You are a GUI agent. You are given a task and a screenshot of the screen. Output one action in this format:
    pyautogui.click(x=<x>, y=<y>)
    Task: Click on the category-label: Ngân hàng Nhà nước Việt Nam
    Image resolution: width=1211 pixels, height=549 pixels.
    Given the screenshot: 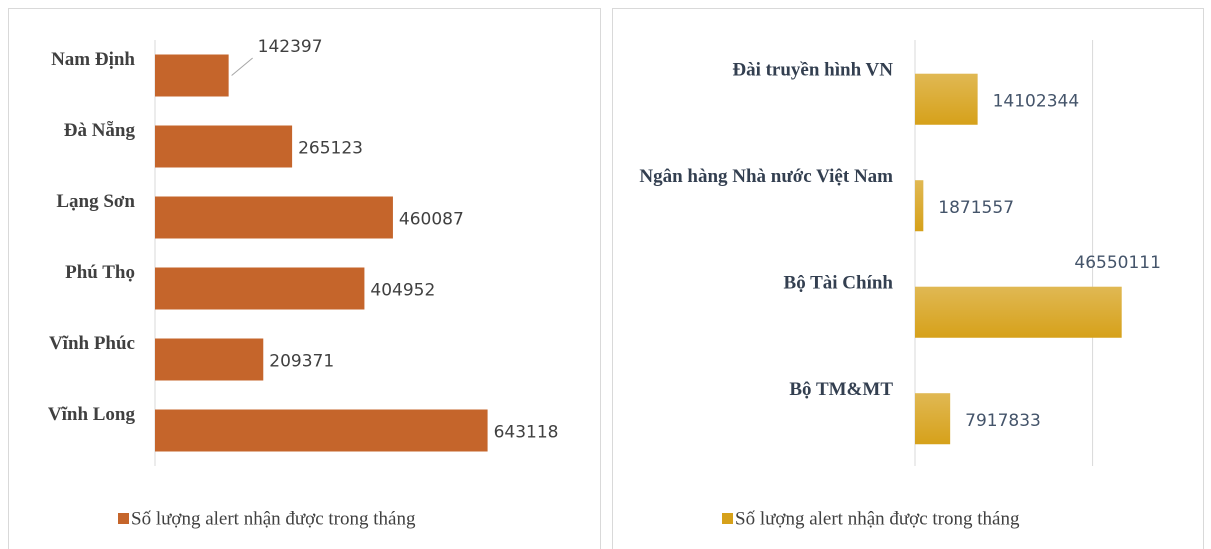 What is the action you would take?
    pyautogui.click(x=766, y=176)
    